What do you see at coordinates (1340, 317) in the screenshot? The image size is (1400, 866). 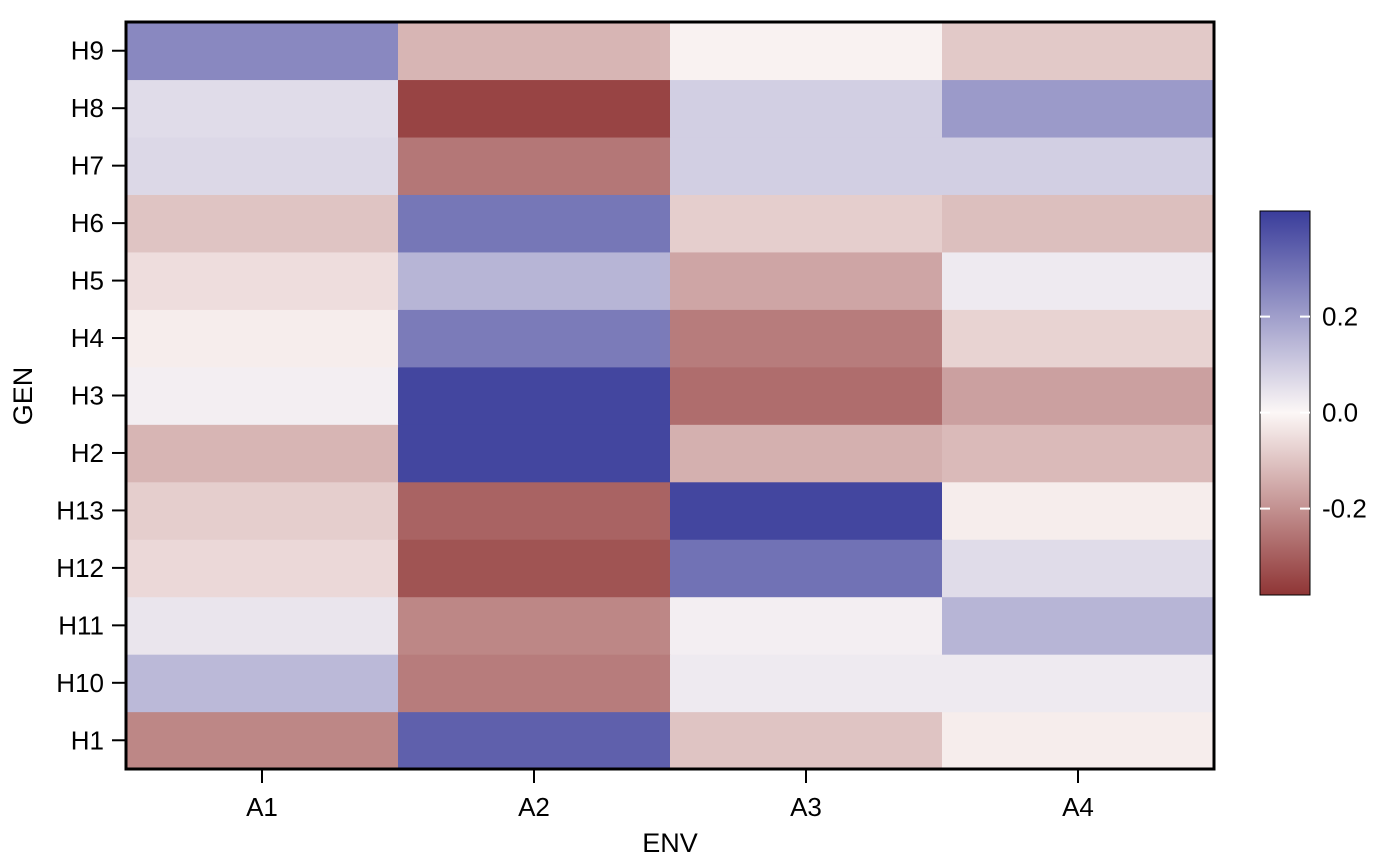 I see `colorbar-tick-label: 0.2` at bounding box center [1340, 317].